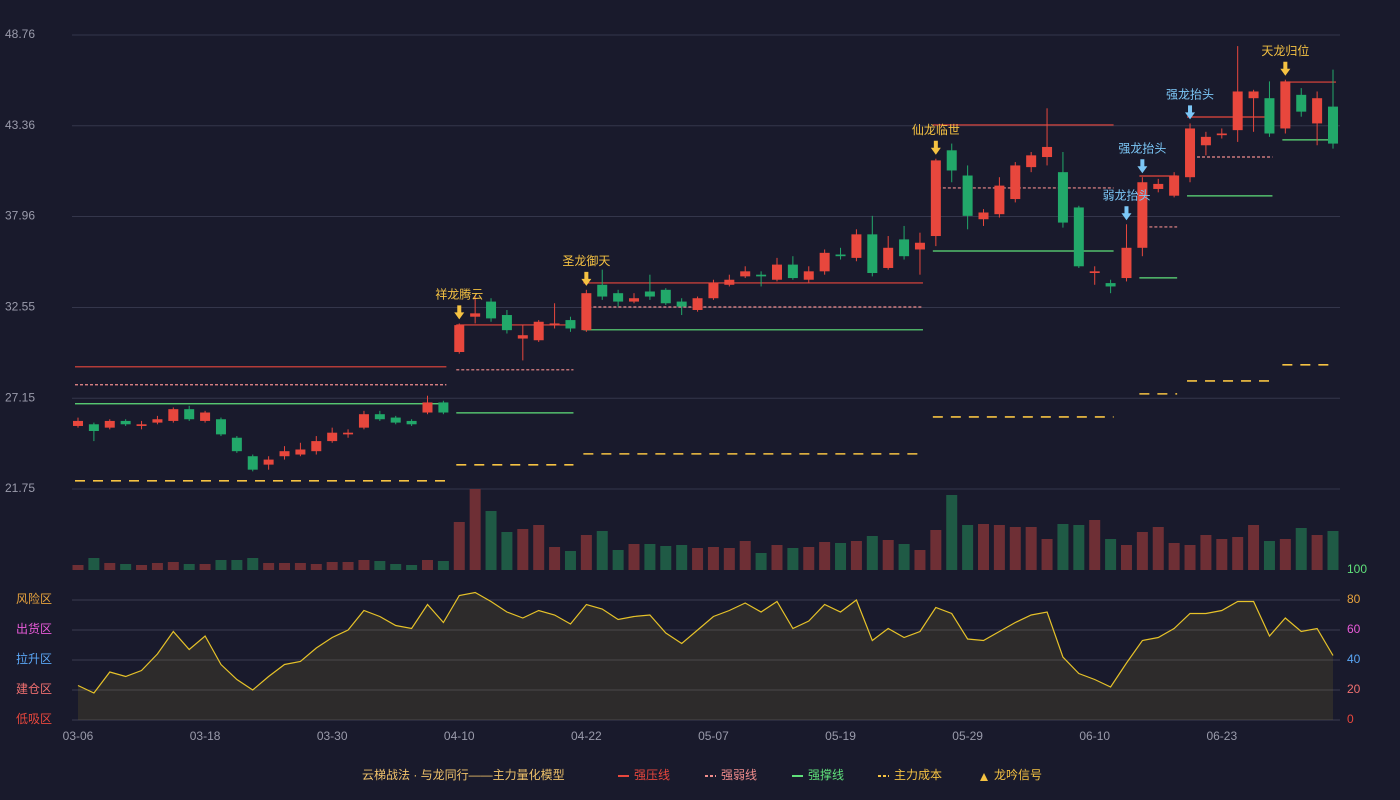 The height and width of the screenshot is (800, 1400). I want to click on y-tick-label: 27.15, so click(20, 397).